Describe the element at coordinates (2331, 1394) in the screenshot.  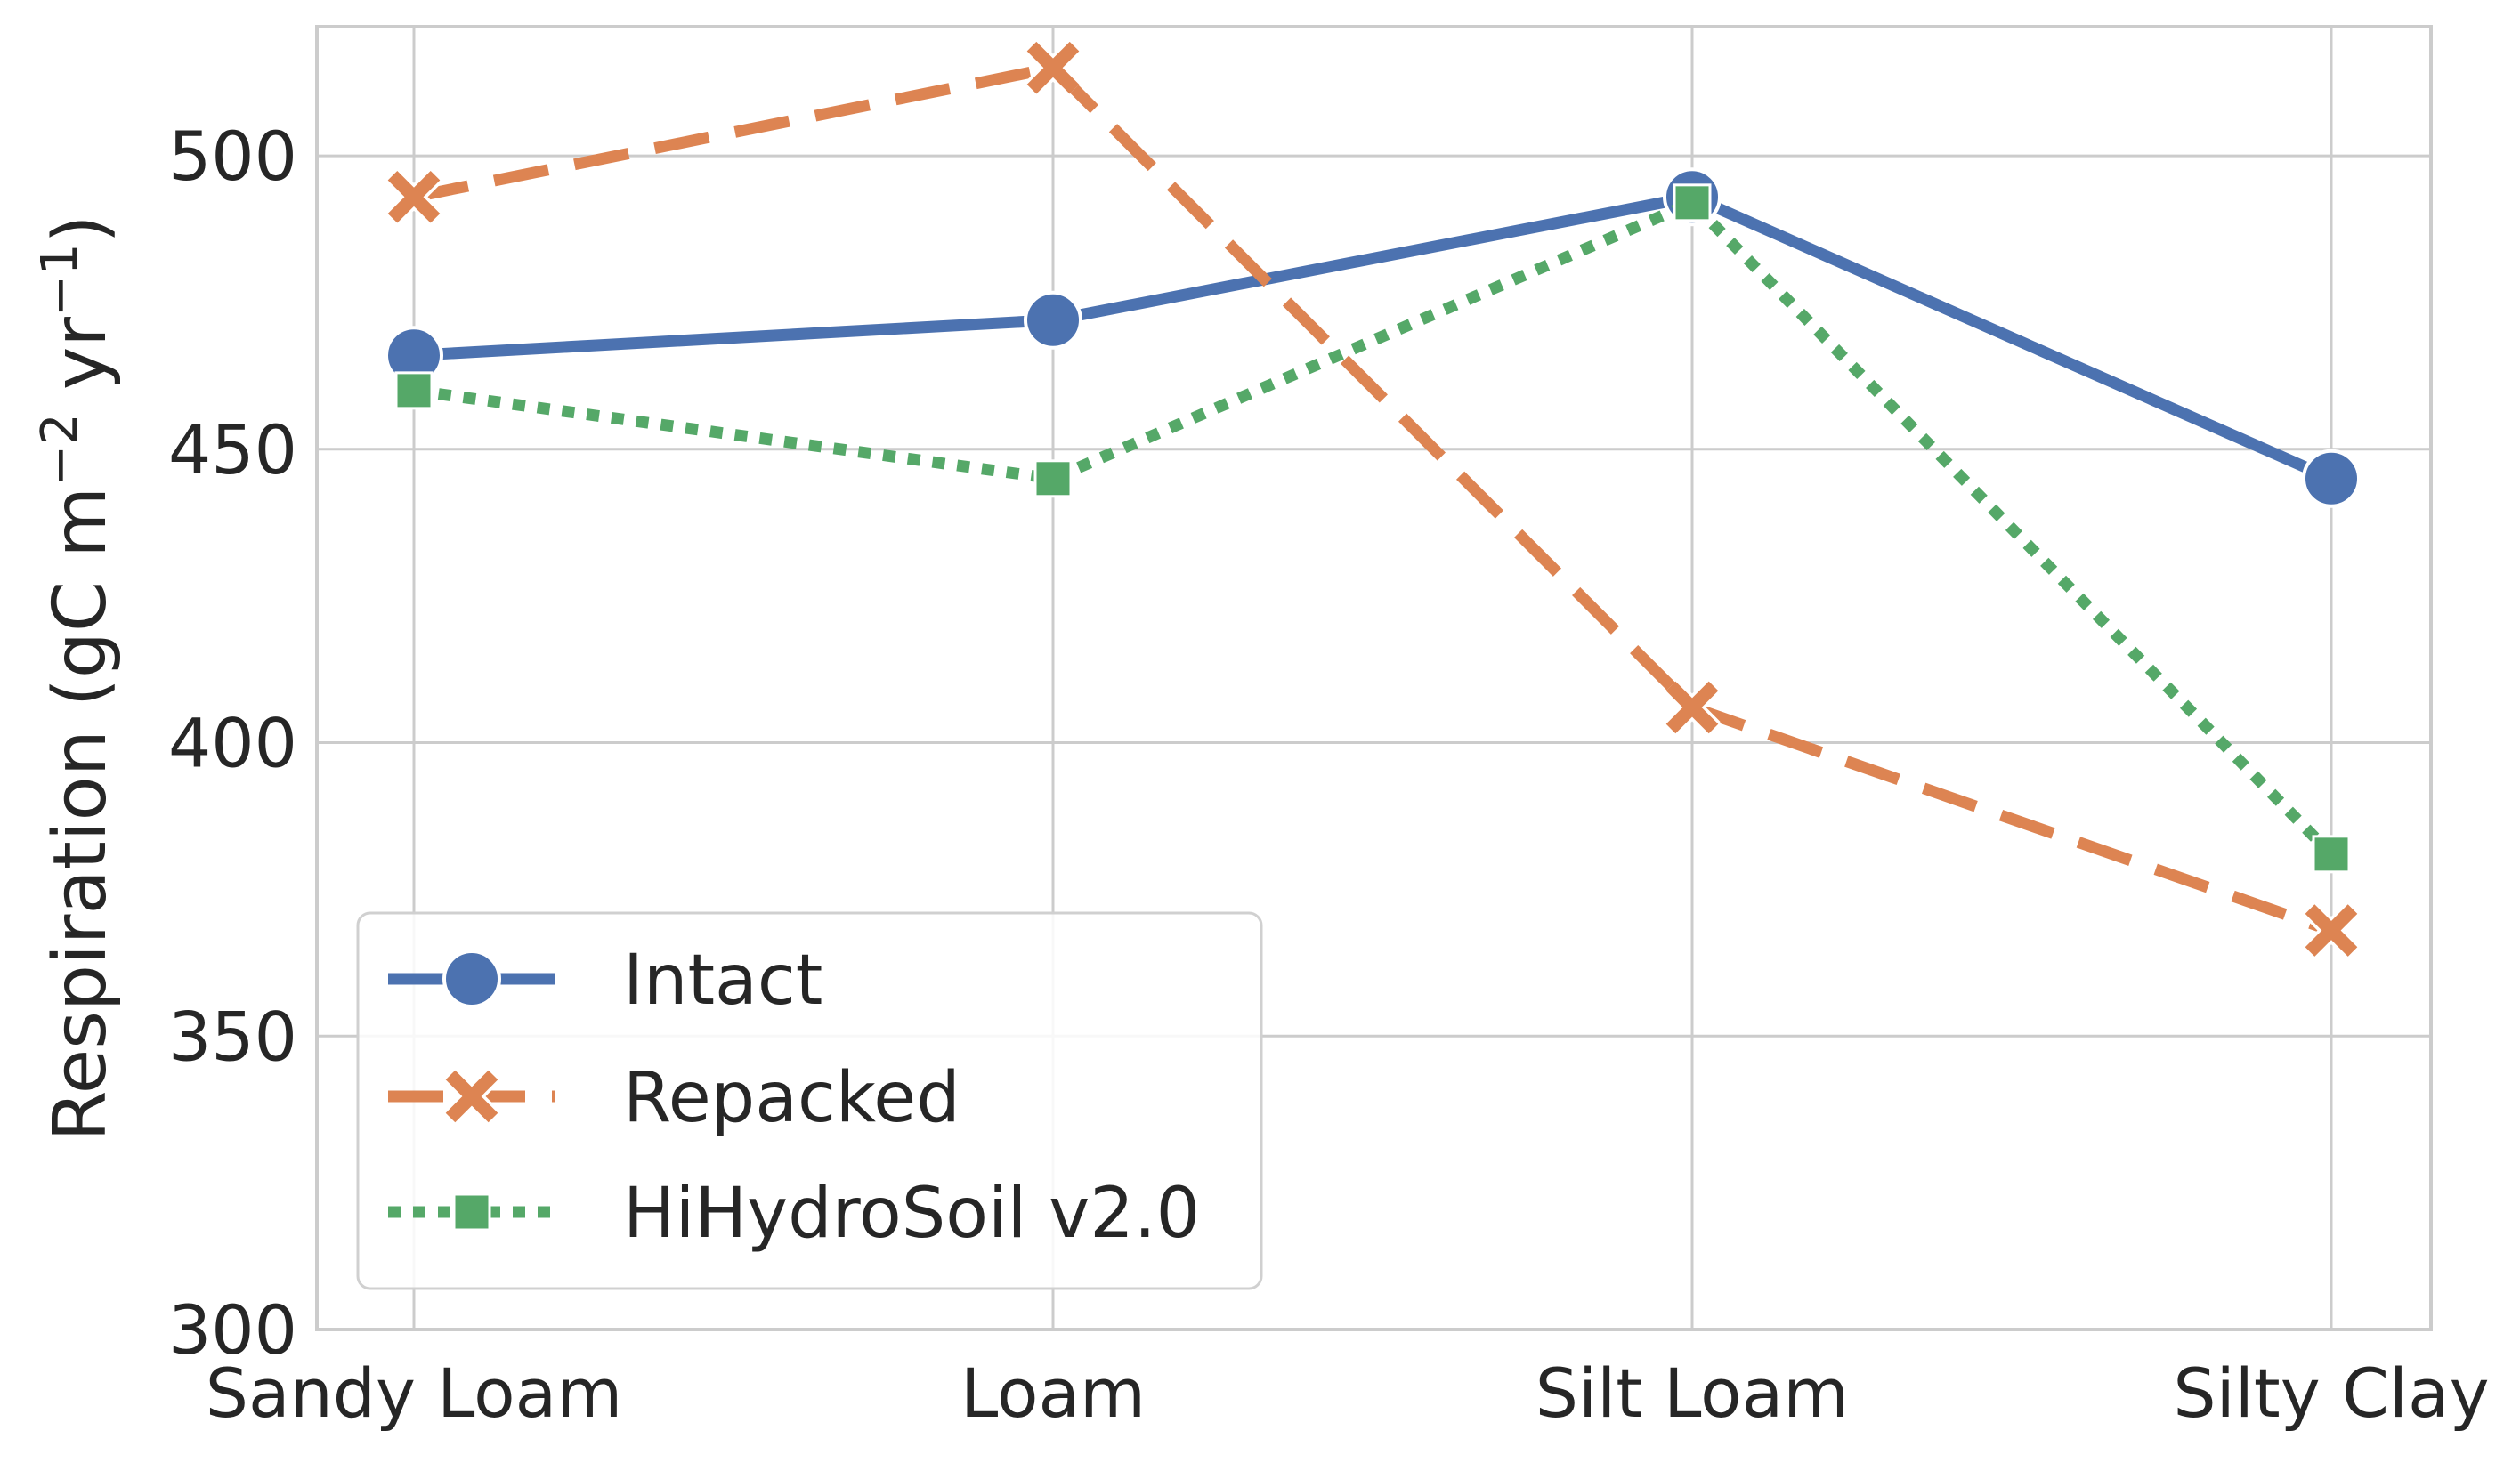
I see `x-tick-label: Silty Clay` at that location.